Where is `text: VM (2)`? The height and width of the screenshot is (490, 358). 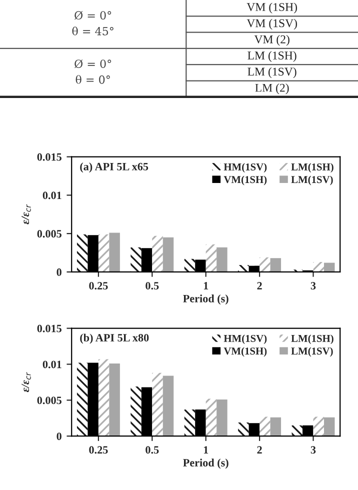
text: VM (2) is located at coordinates (272, 40).